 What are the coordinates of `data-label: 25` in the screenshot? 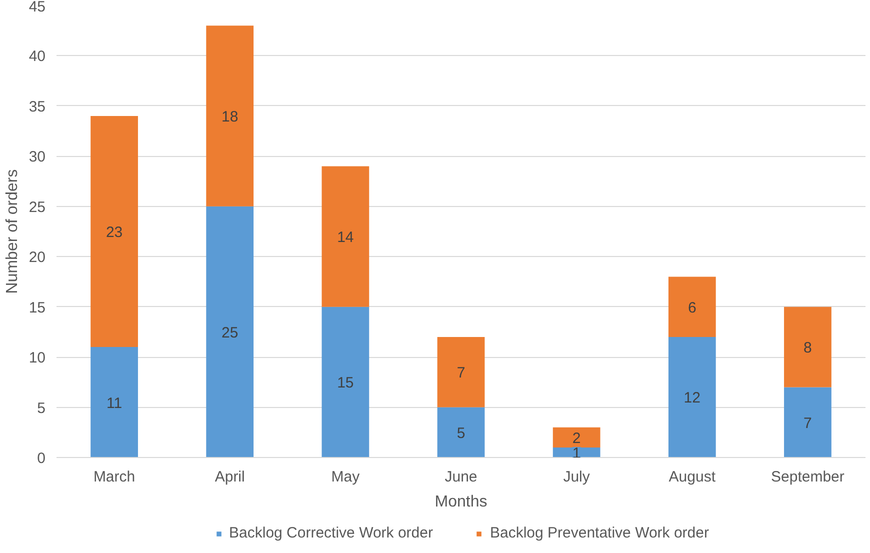 It's located at (230, 333).